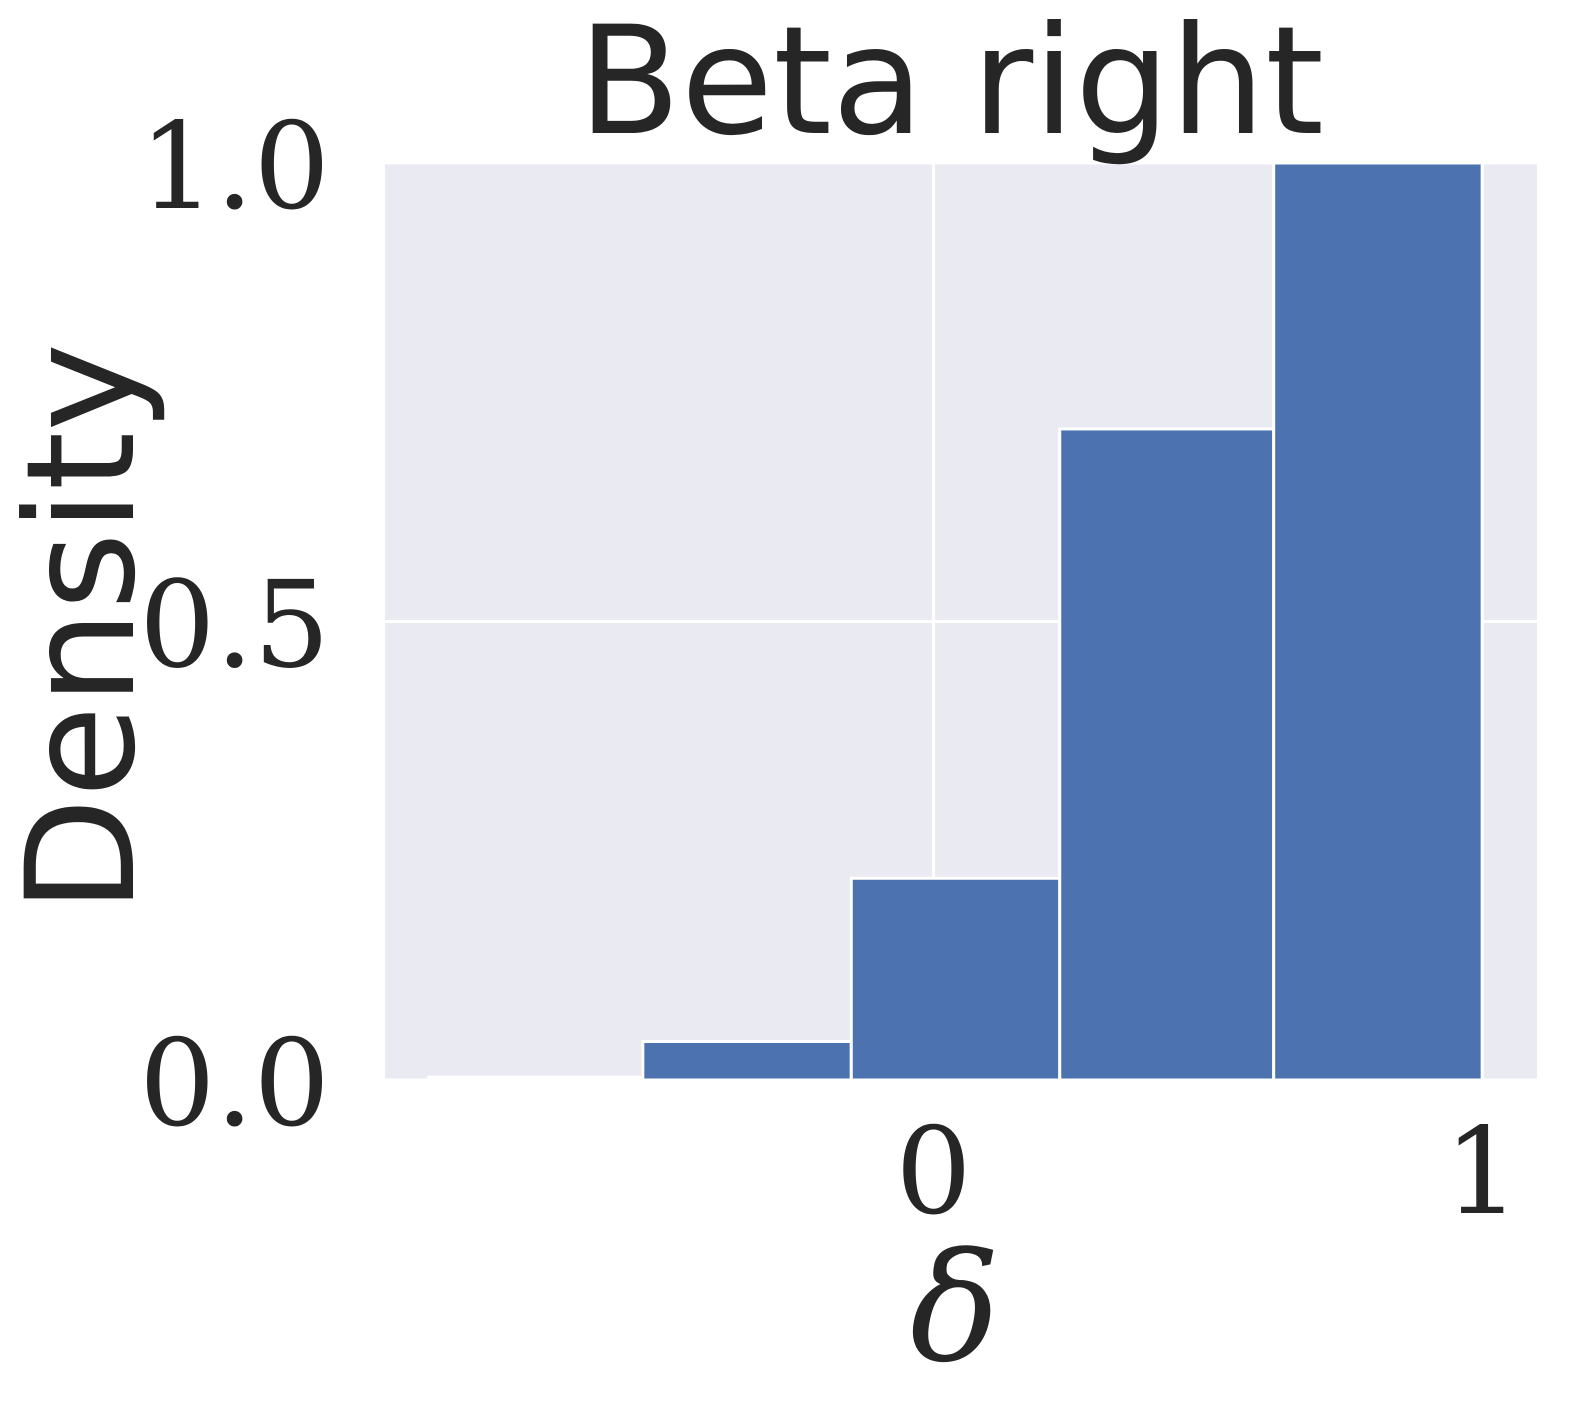 This screenshot has width=1574, height=1427. Describe the element at coordinates (1482, 1172) in the screenshot. I see `x-tick-label: 1` at that location.